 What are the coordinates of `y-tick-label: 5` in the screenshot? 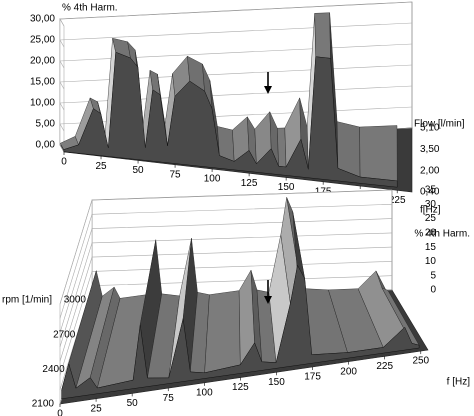 It's located at (433, 275).